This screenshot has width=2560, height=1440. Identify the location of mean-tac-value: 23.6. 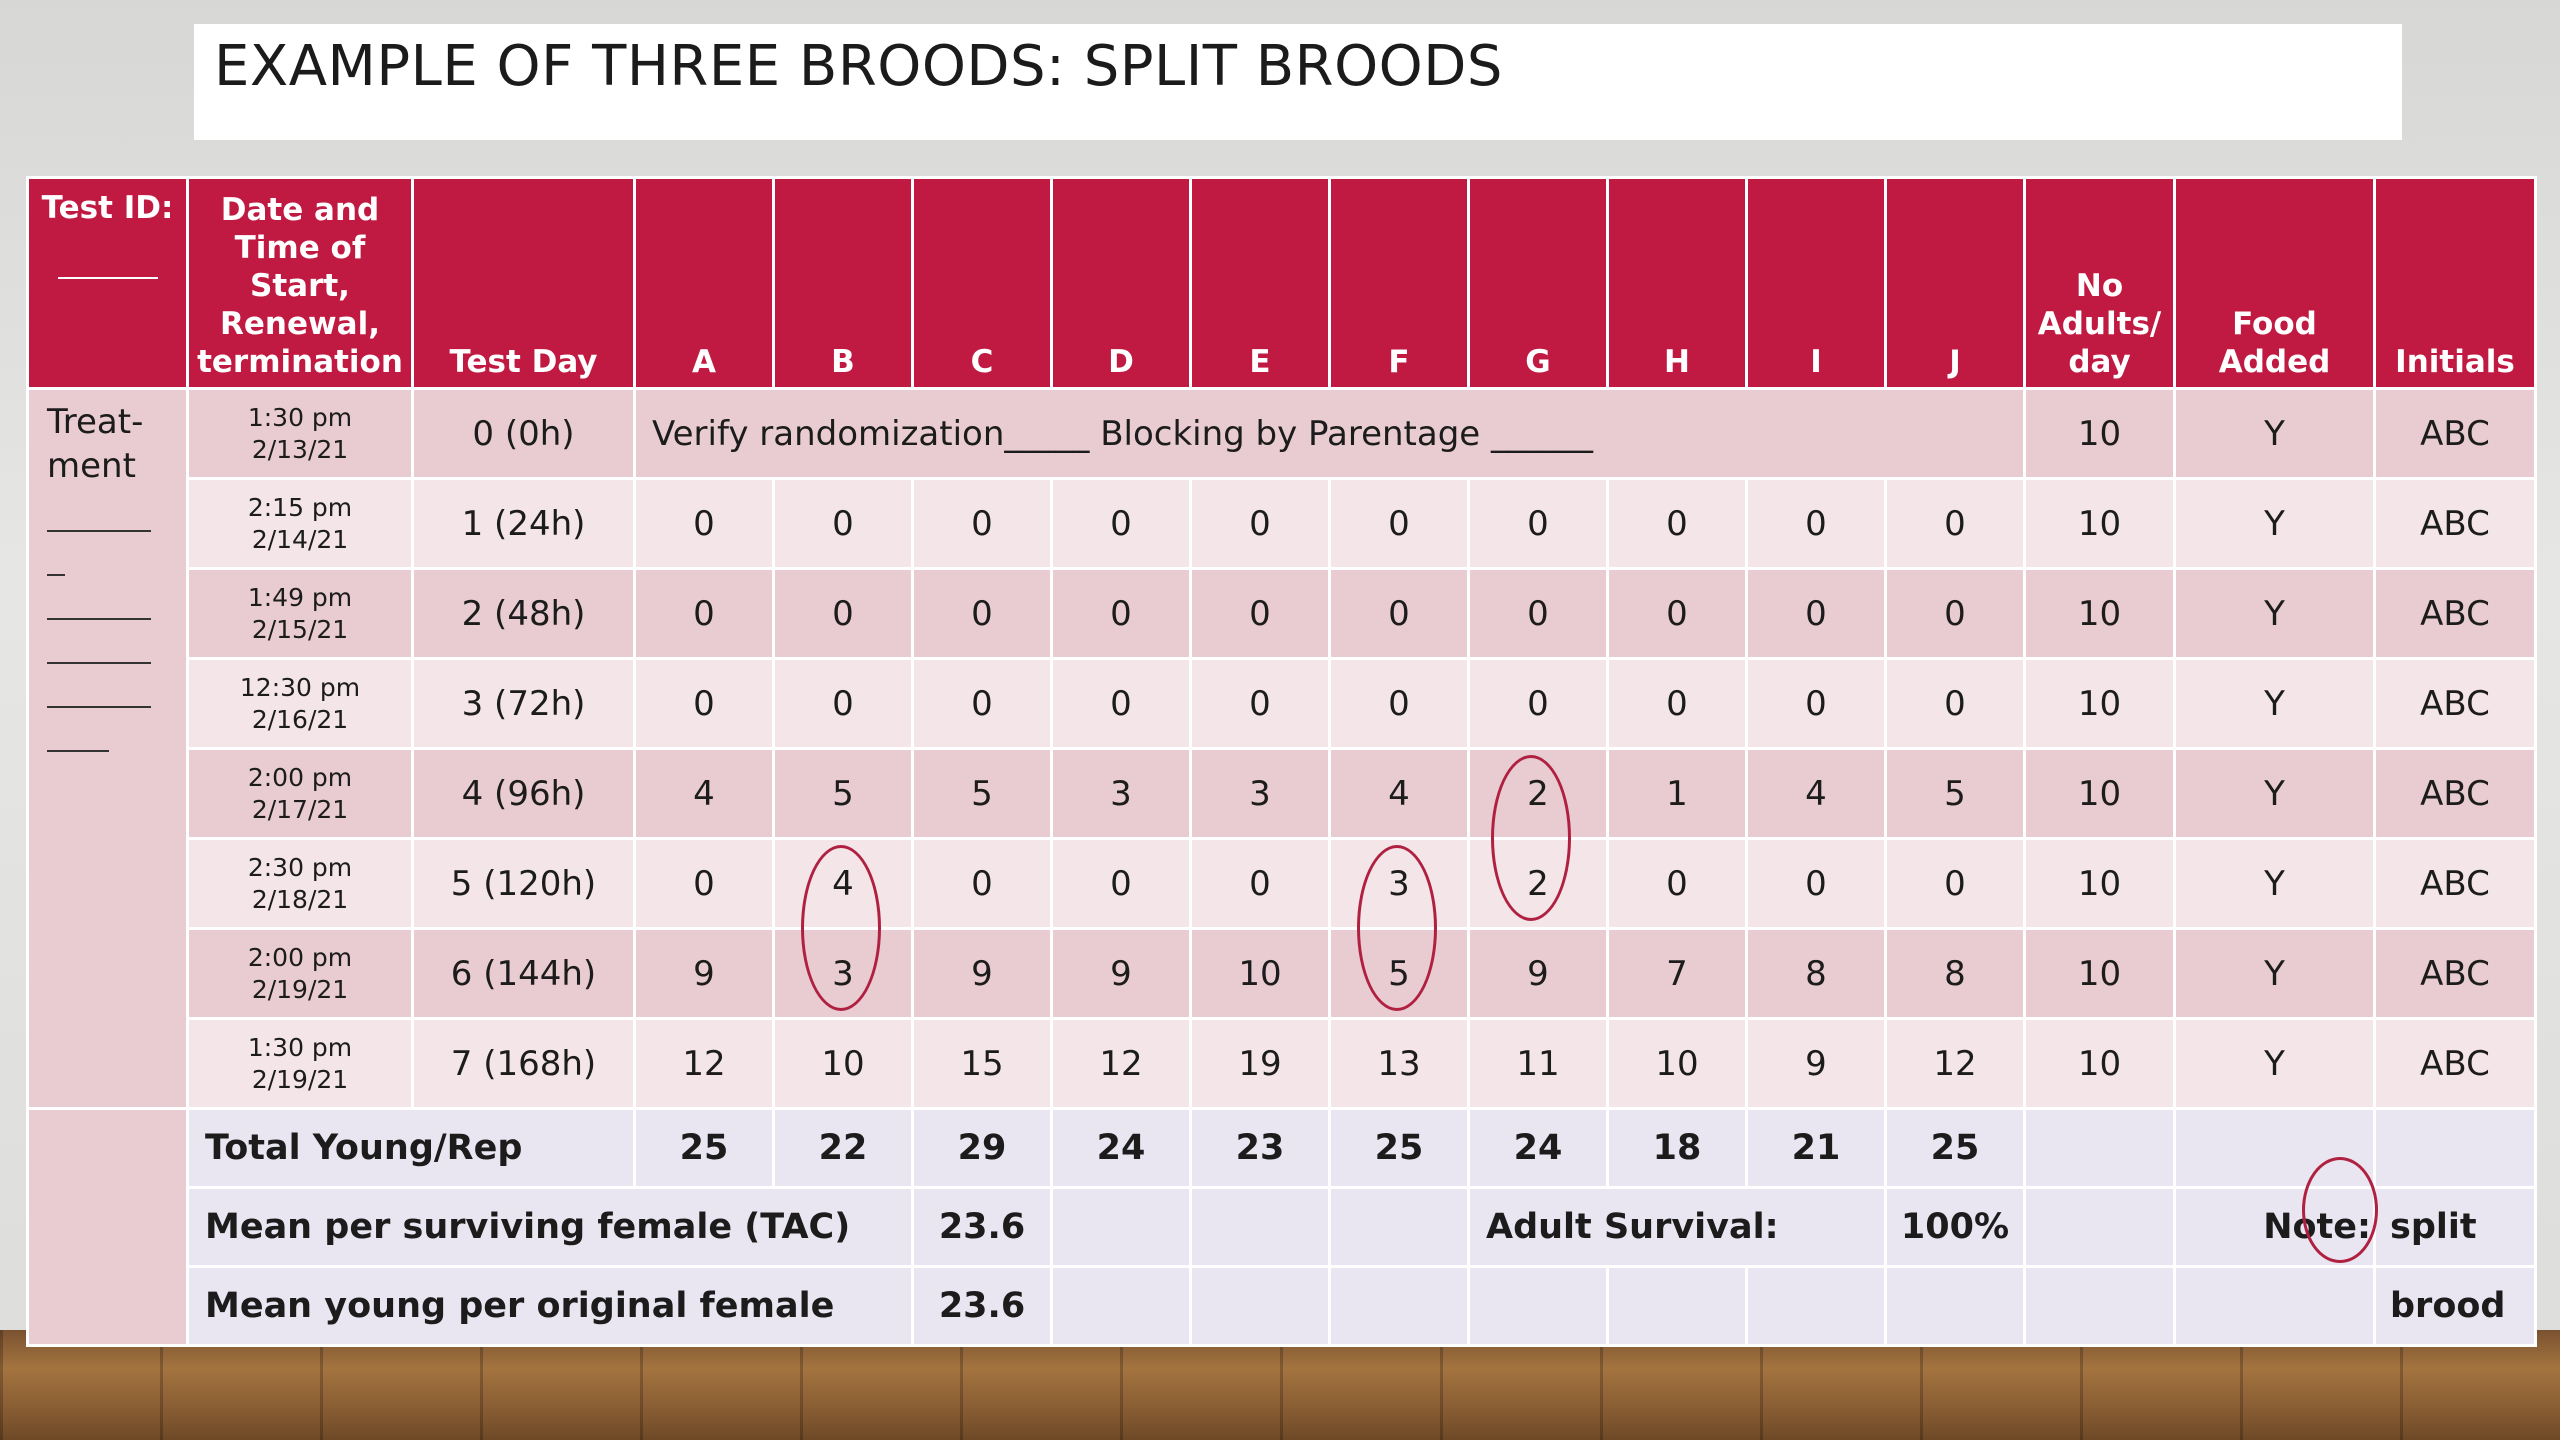
(982, 1227).